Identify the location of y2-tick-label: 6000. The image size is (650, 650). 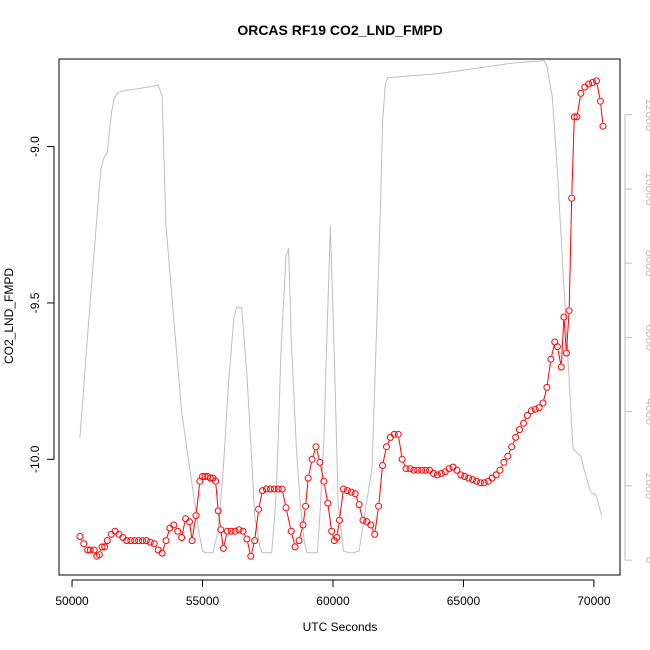
(646, 337).